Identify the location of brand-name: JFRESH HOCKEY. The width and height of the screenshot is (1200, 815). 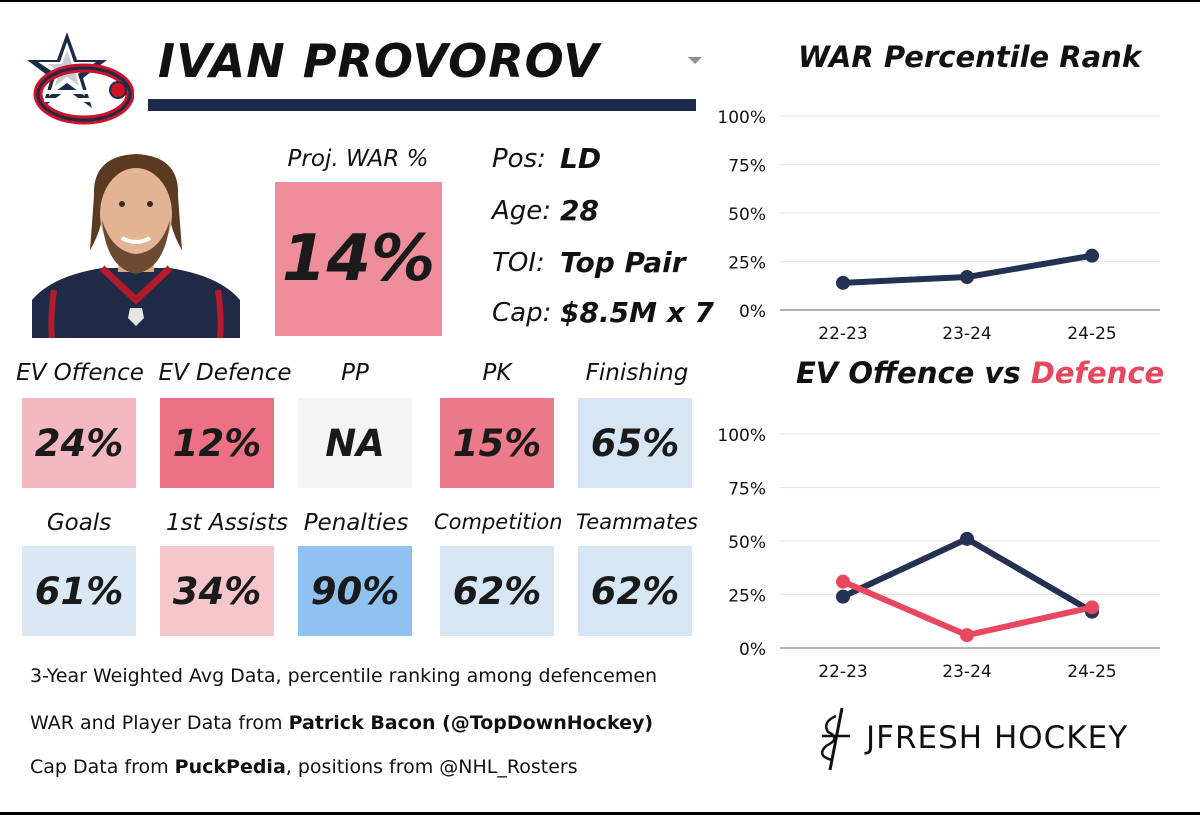
(997, 738).